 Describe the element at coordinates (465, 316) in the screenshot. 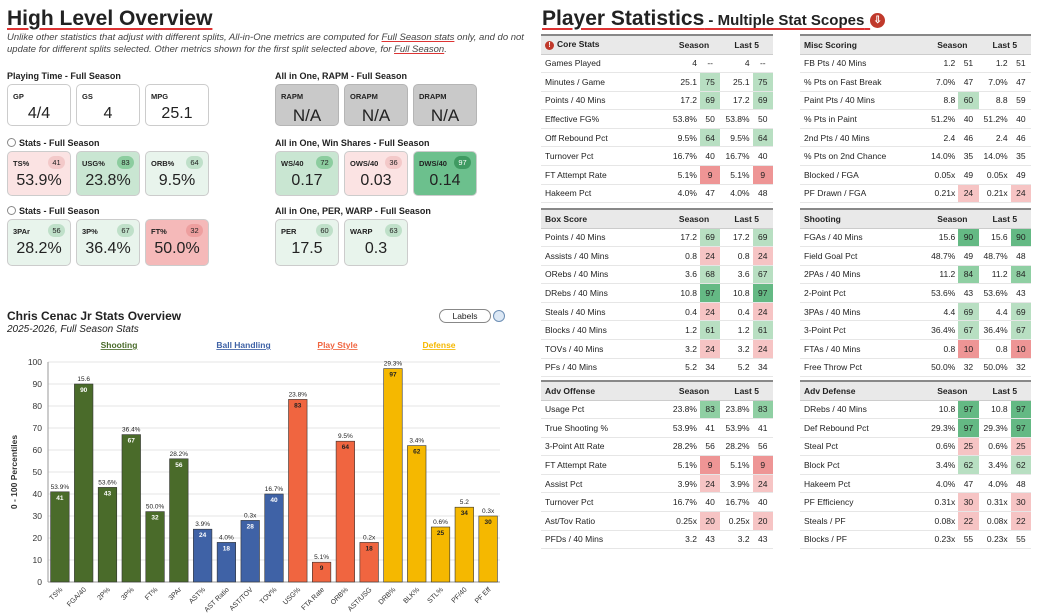

I see `labels-toggle-button: Labels` at that location.